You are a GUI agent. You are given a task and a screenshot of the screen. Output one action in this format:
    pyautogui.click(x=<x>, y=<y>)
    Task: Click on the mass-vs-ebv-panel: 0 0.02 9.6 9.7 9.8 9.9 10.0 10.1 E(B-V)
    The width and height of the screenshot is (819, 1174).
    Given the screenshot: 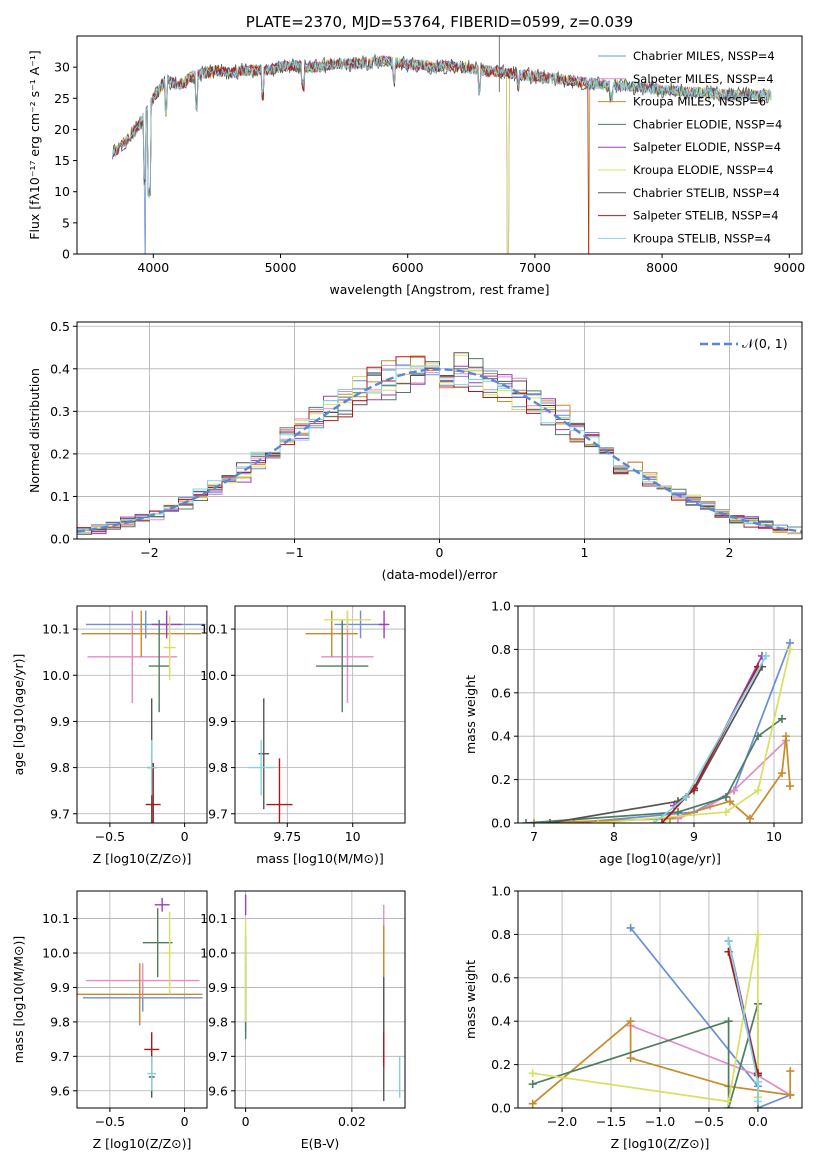 What is the action you would take?
    pyautogui.click(x=303, y=1020)
    